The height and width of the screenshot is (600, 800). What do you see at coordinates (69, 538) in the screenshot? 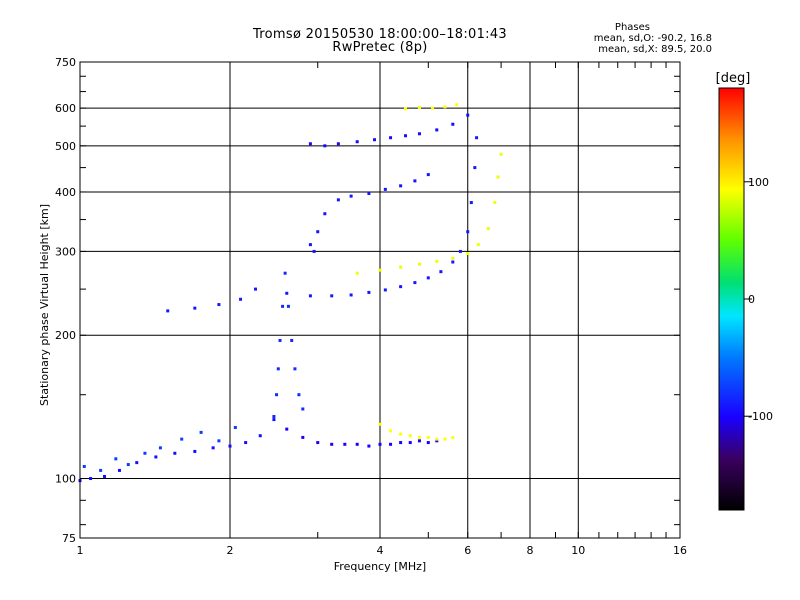
I see `y-tick-label: 75` at bounding box center [69, 538].